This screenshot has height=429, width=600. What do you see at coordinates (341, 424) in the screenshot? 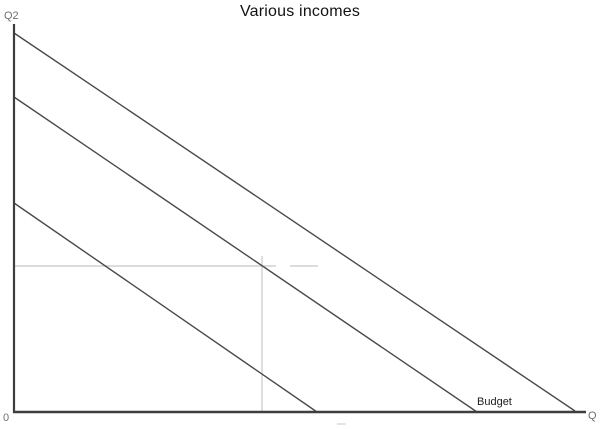
I see `faint-artifact-mark` at bounding box center [341, 424].